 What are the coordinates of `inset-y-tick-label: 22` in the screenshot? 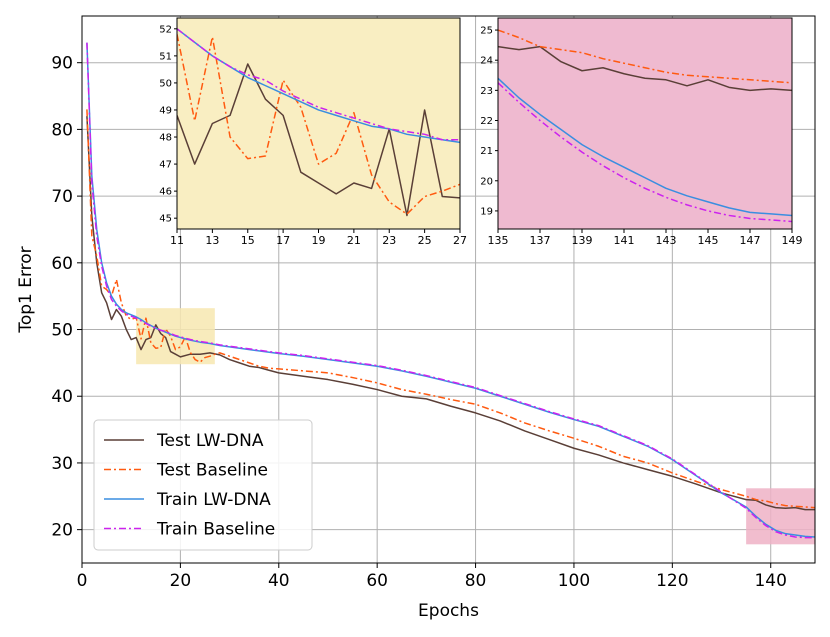 It's located at (486, 121).